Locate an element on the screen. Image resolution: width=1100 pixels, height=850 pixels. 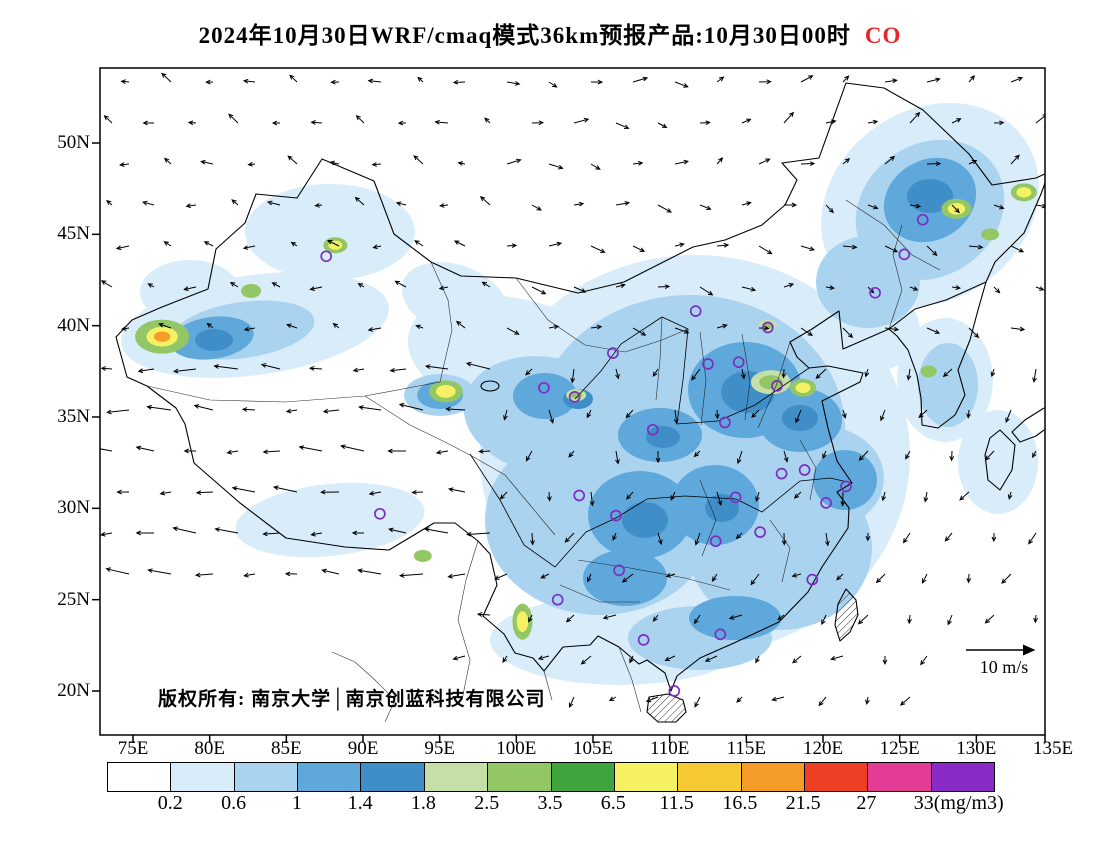
lon-tick-label: 125E is located at coordinates (899, 748).